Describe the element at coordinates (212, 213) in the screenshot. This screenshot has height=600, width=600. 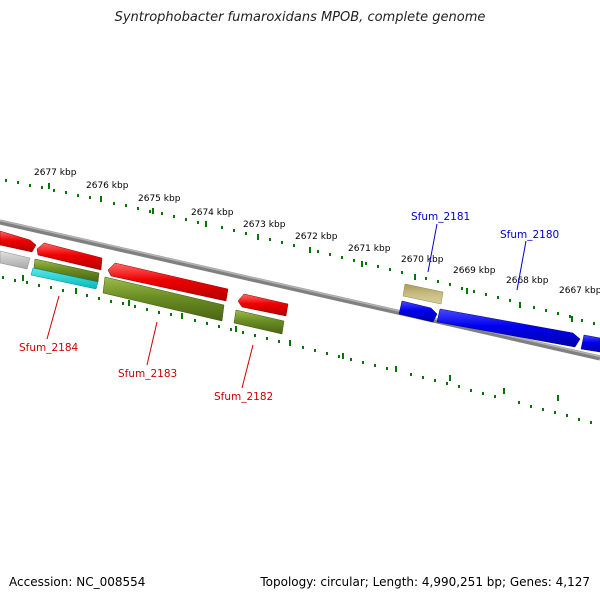
I see `scale-label: 2674 kbp` at that location.